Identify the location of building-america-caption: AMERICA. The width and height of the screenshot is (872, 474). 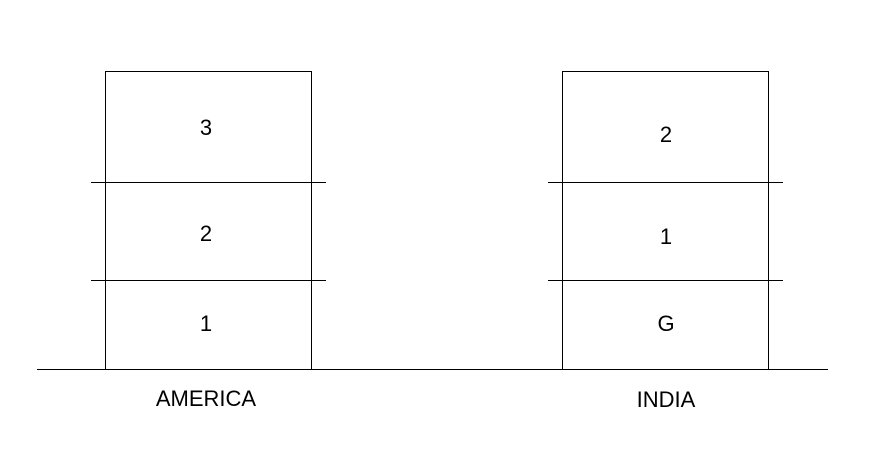
(206, 398).